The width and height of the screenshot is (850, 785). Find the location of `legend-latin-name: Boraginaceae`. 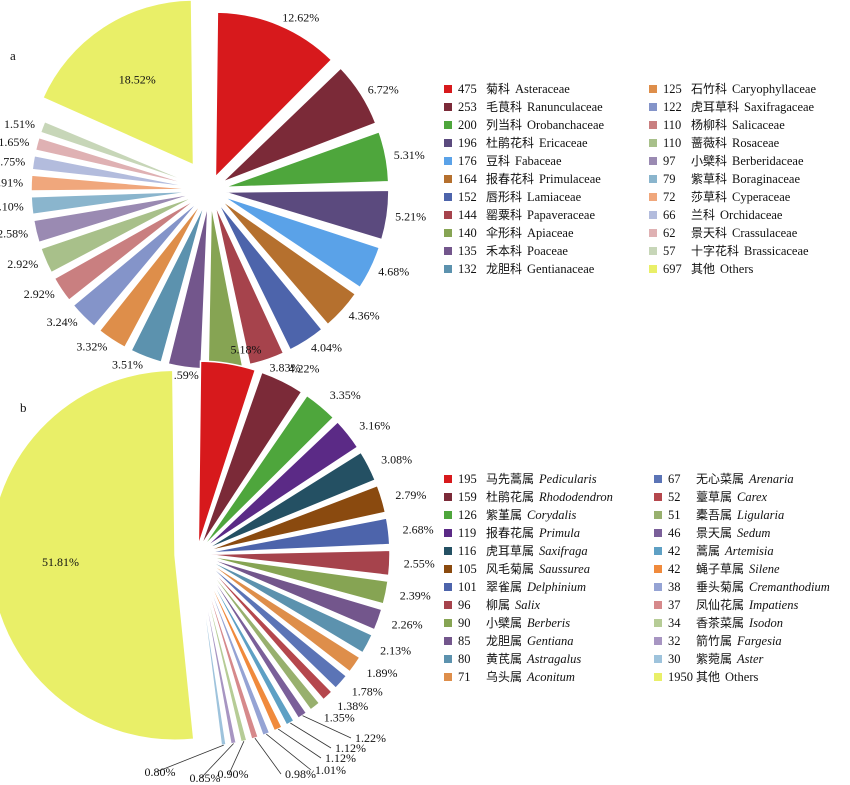

legend-latin-name: Boraginaceae is located at coordinates (766, 179).